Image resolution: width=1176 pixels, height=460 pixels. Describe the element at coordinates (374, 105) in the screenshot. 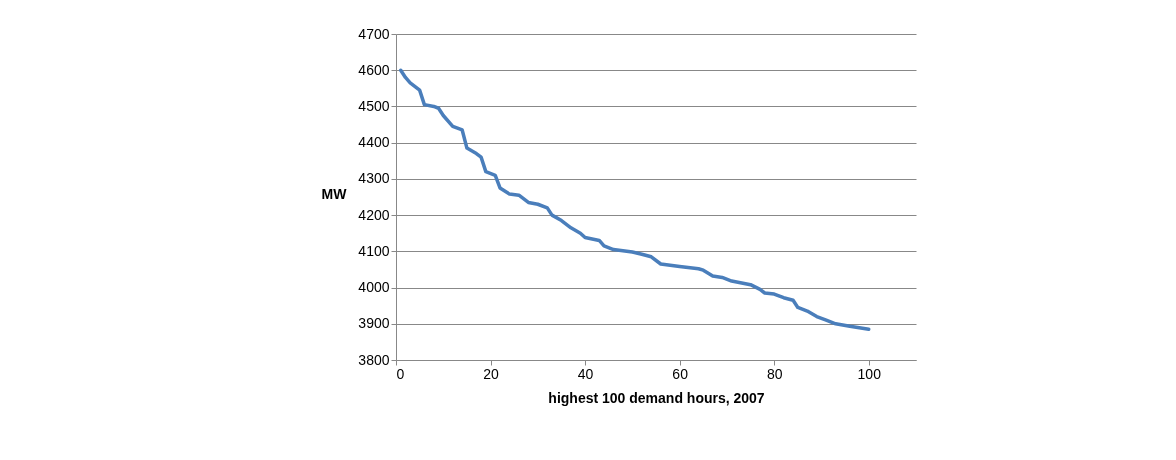

I see `y-tick-label: 4500` at that location.